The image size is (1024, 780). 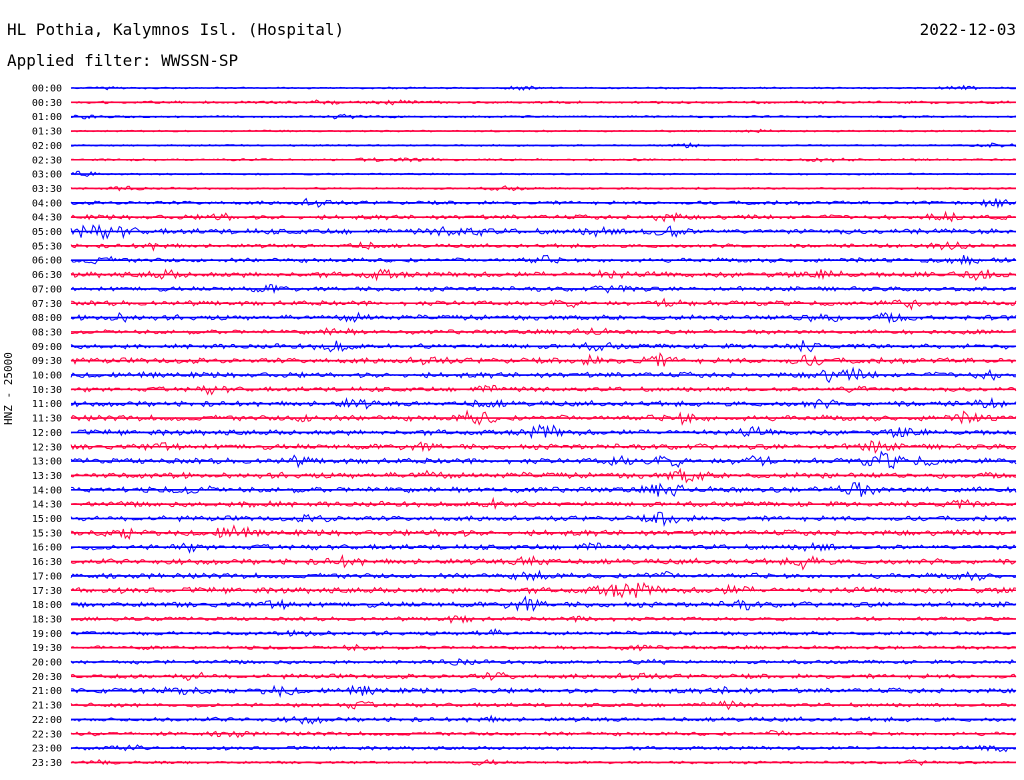 What do you see at coordinates (47, 404) in the screenshot?
I see `tick-label: 11:00` at bounding box center [47, 404].